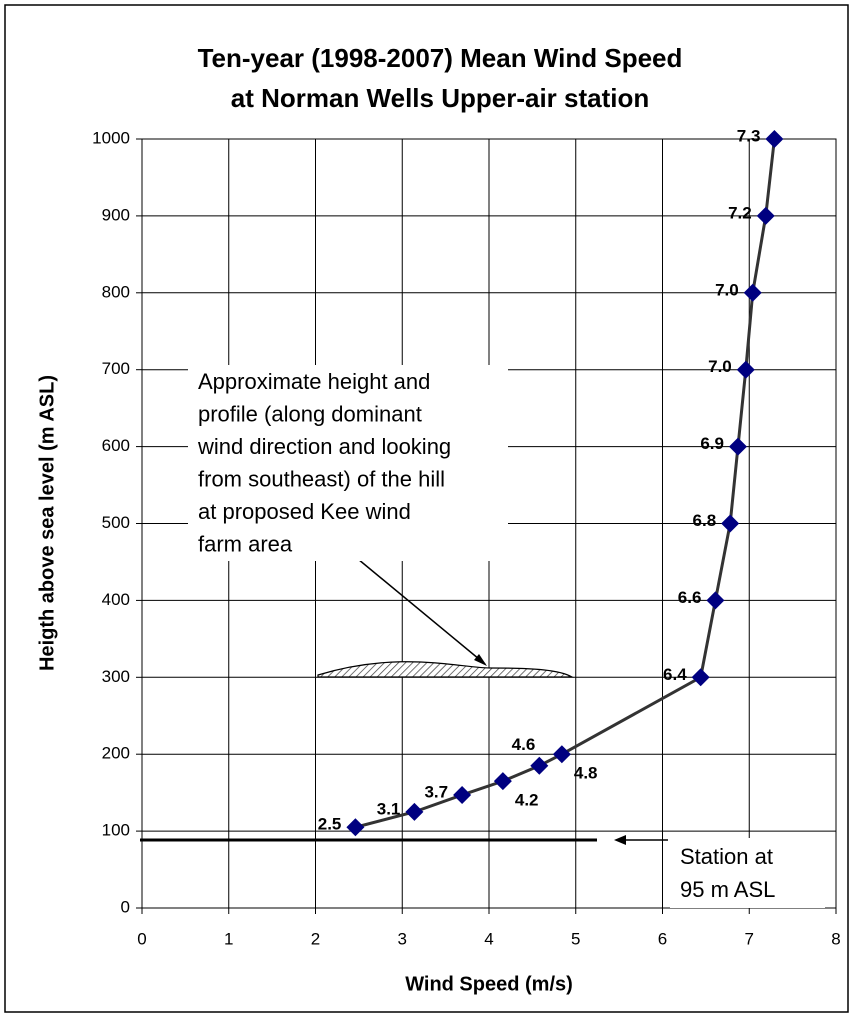  What do you see at coordinates (575, 938) in the screenshot?
I see `x-tick-label: 5` at bounding box center [575, 938].